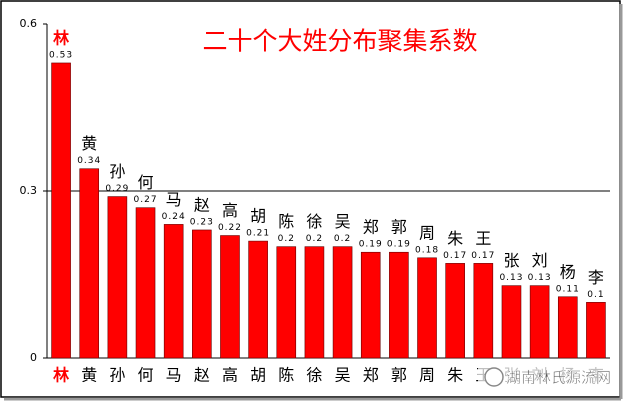 The image size is (625, 406). Describe the element at coordinates (427, 250) in the screenshot. I see `value-label: 0.18` at that location.